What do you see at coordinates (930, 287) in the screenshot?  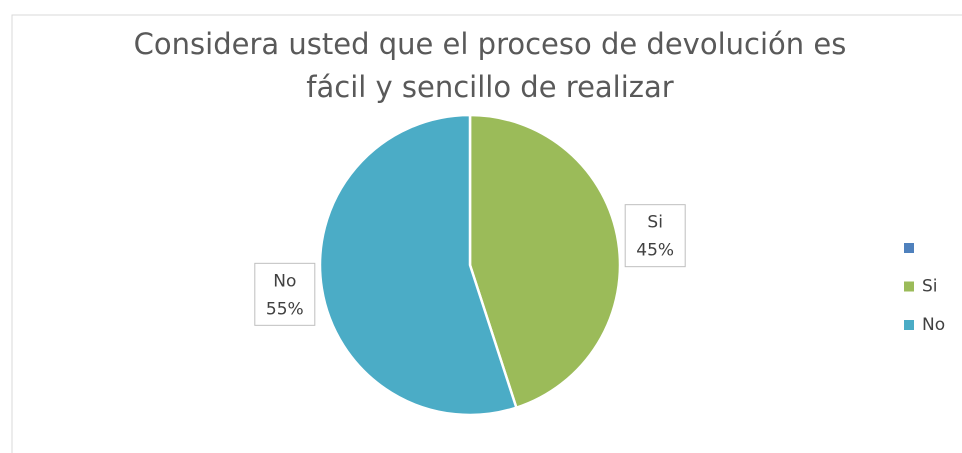 I see `legend-label: Si` at bounding box center [930, 287].